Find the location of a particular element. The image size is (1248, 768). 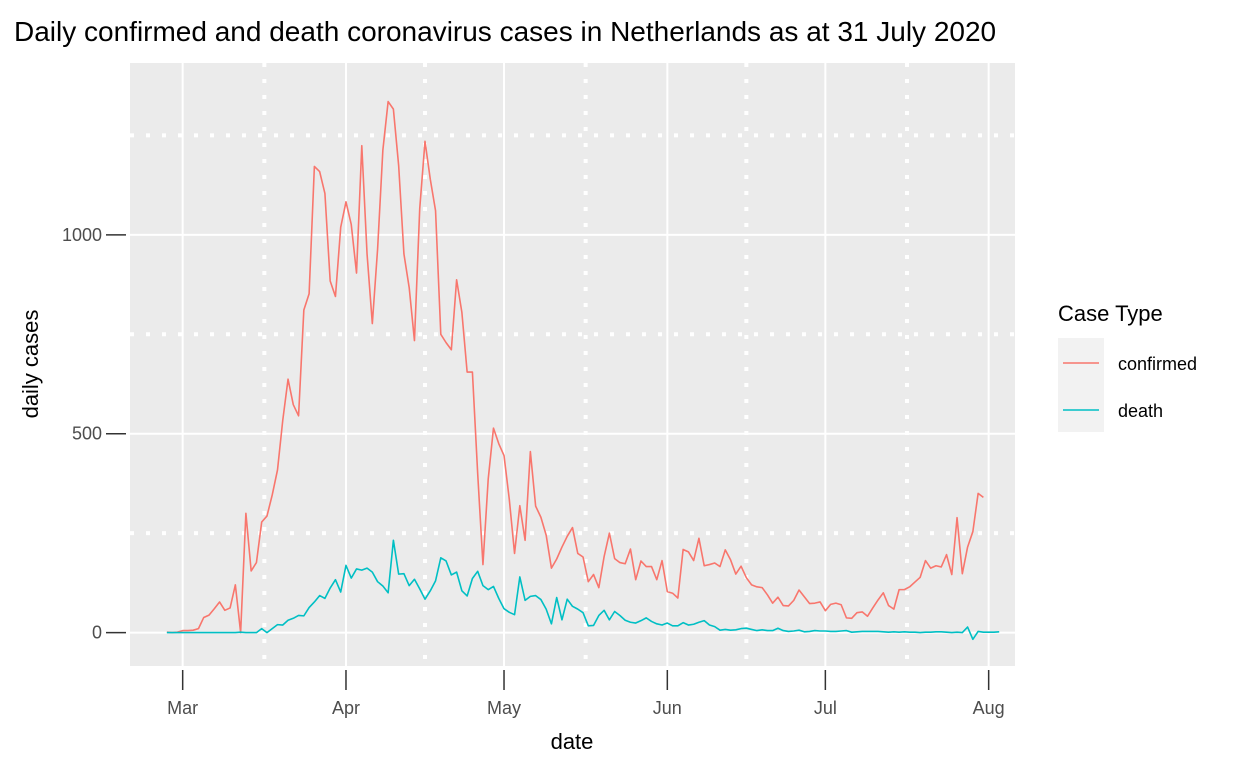

x-tick-label: Apr is located at coordinates (346, 708).